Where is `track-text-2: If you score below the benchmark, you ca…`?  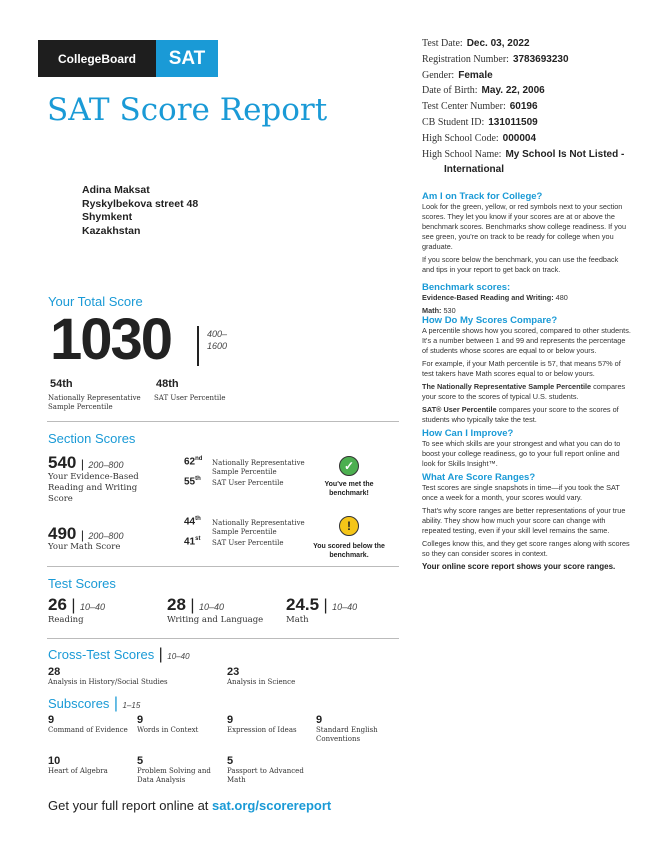 track-text-2: If you score below the benchmark, you ca… is located at coordinates (520, 264).